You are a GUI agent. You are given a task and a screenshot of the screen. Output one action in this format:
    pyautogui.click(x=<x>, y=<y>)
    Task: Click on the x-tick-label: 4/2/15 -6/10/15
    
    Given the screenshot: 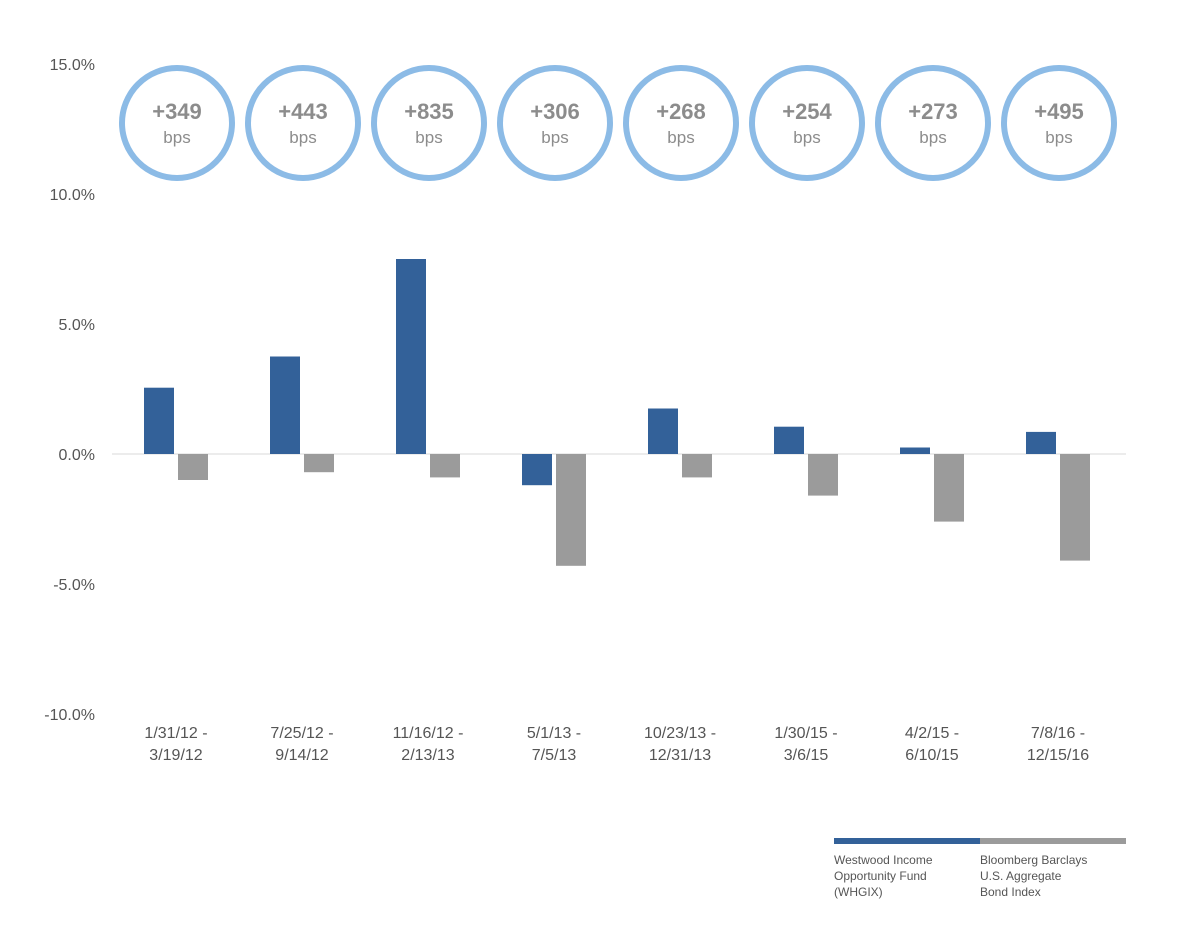 What is the action you would take?
    pyautogui.click(x=932, y=744)
    